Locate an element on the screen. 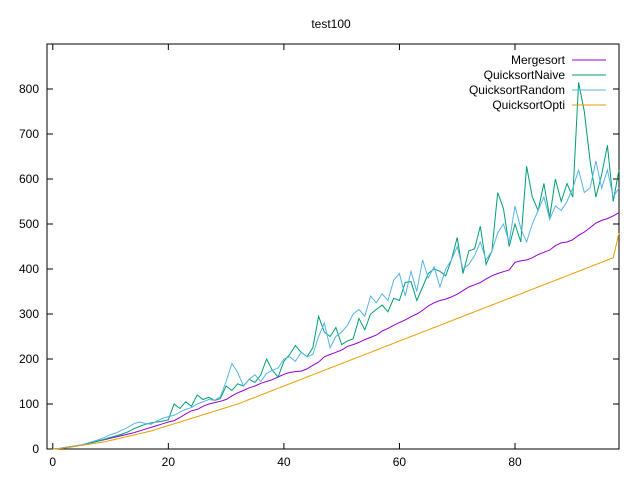  chart-title: test100 is located at coordinates (331, 24).